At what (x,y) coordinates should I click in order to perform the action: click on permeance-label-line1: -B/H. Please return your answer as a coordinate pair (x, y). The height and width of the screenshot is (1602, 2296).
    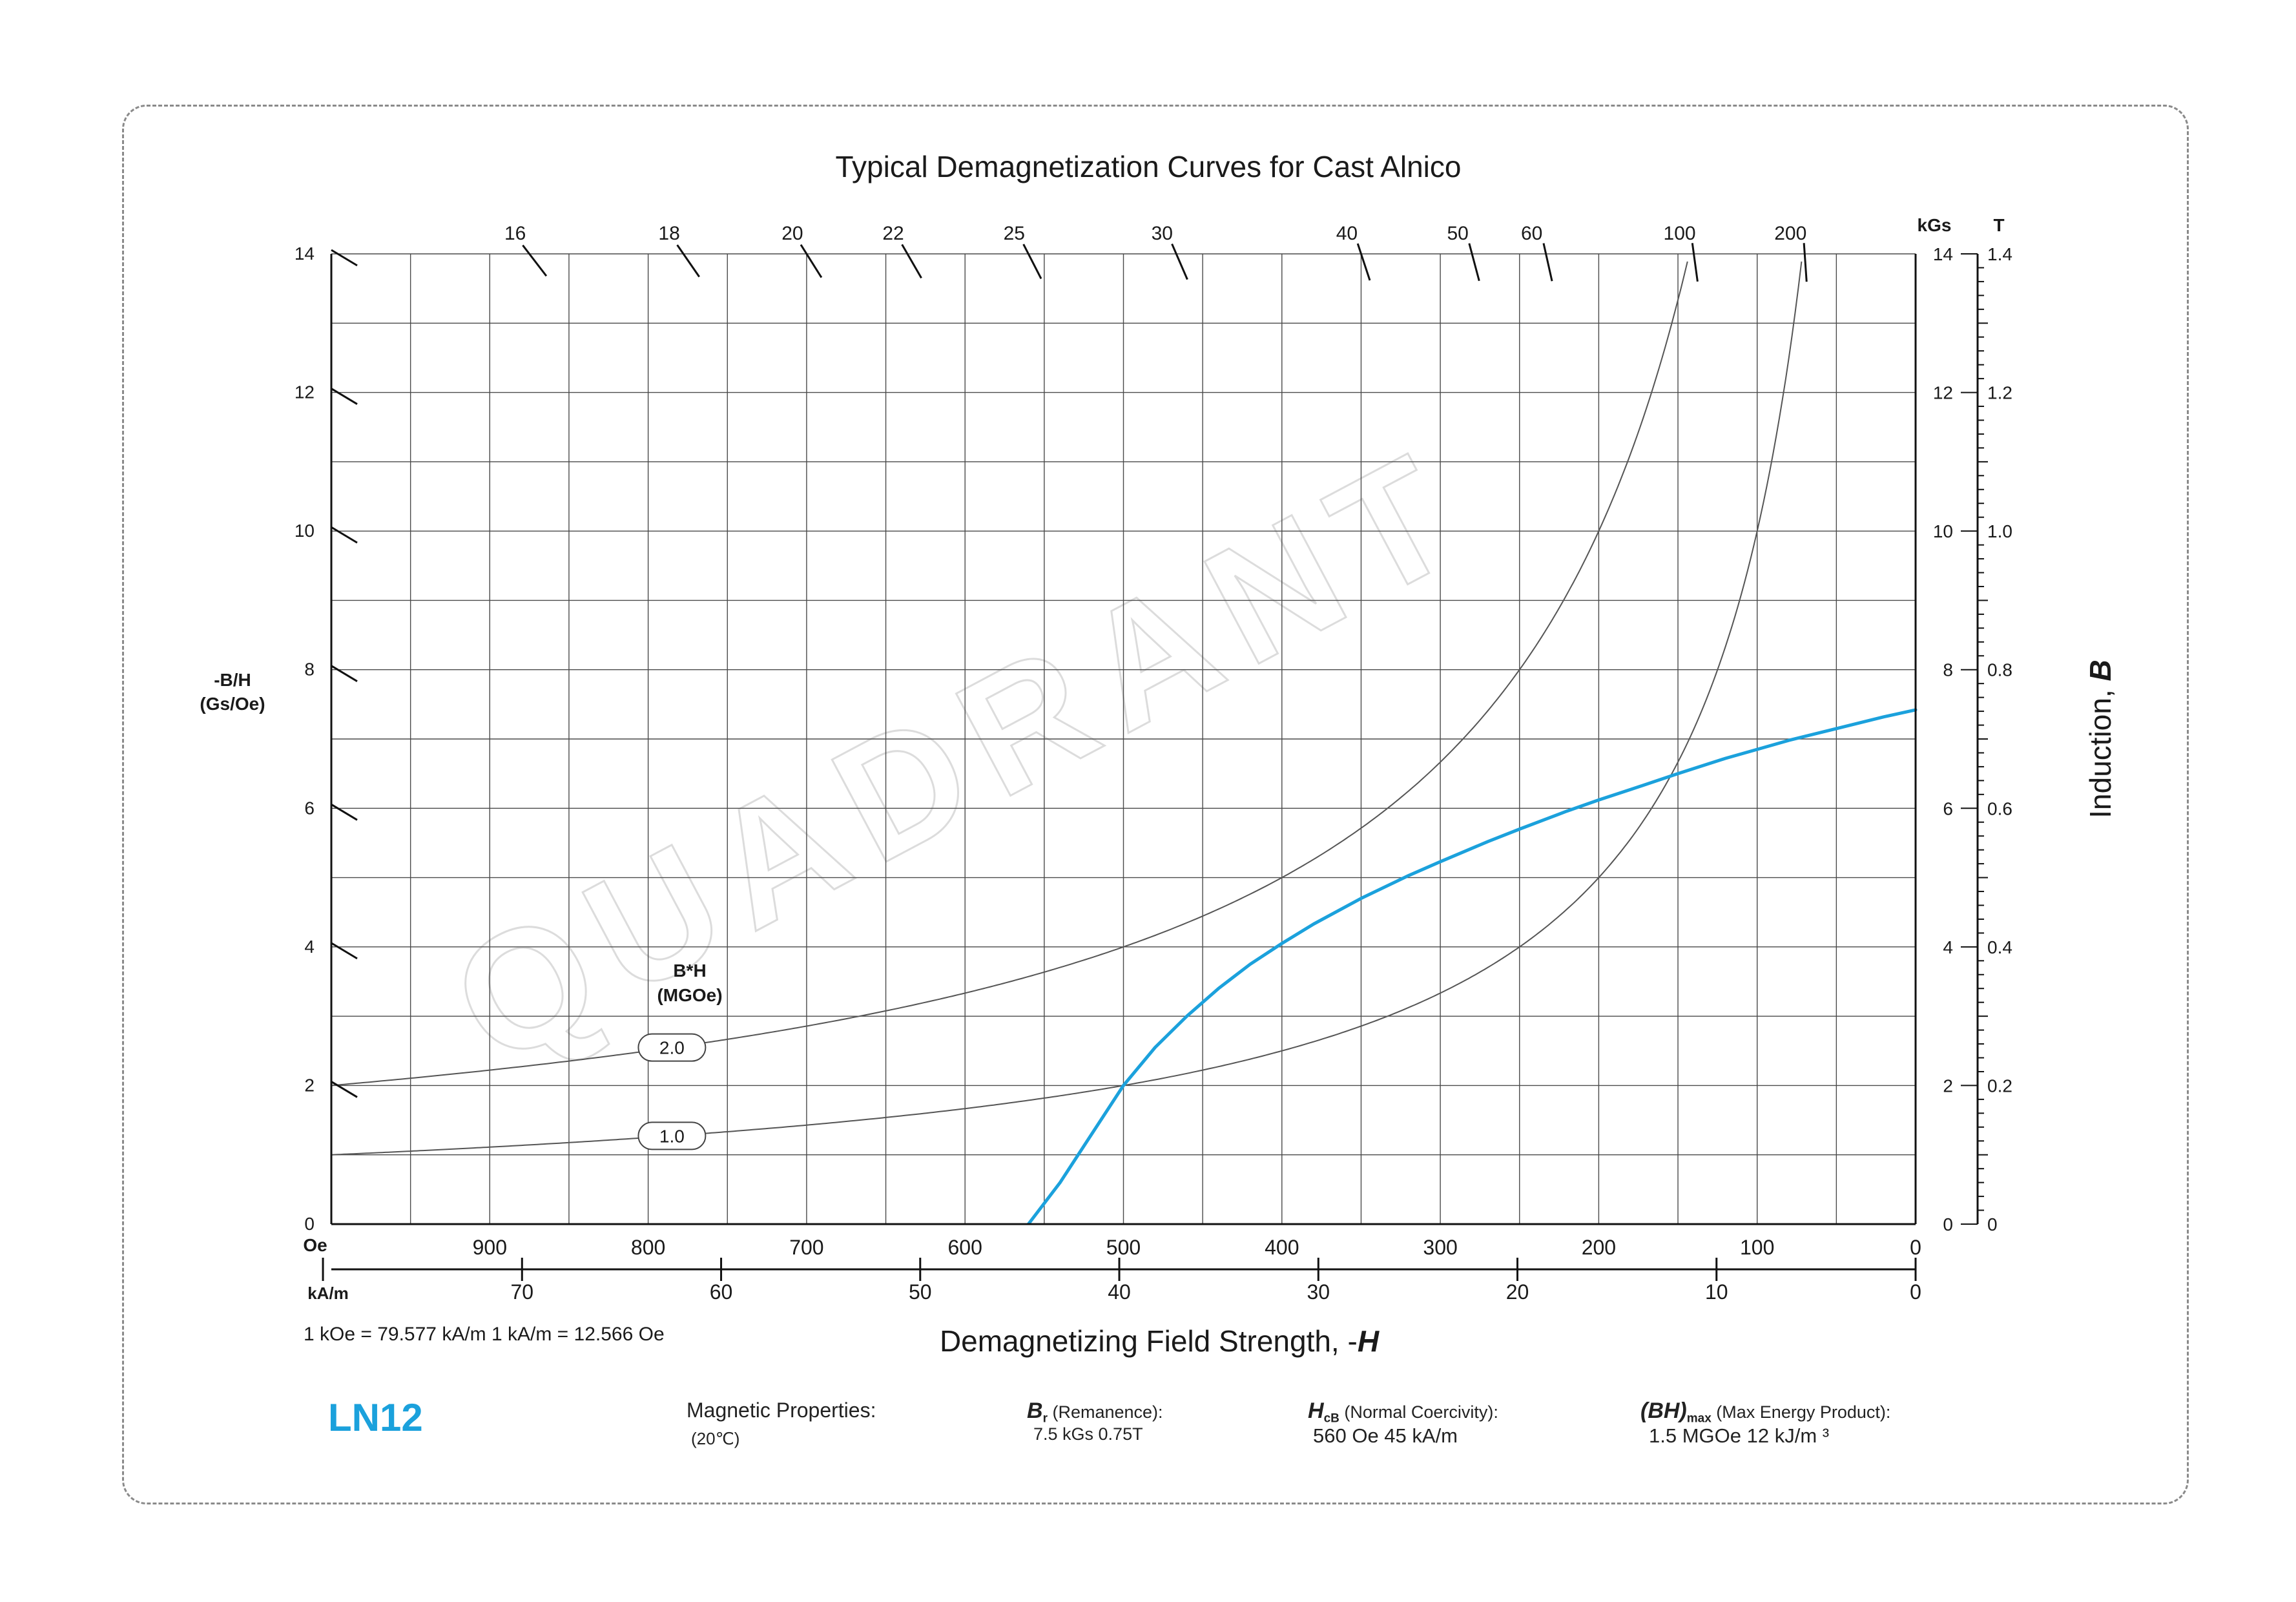
    Looking at the image, I should click on (232, 680).